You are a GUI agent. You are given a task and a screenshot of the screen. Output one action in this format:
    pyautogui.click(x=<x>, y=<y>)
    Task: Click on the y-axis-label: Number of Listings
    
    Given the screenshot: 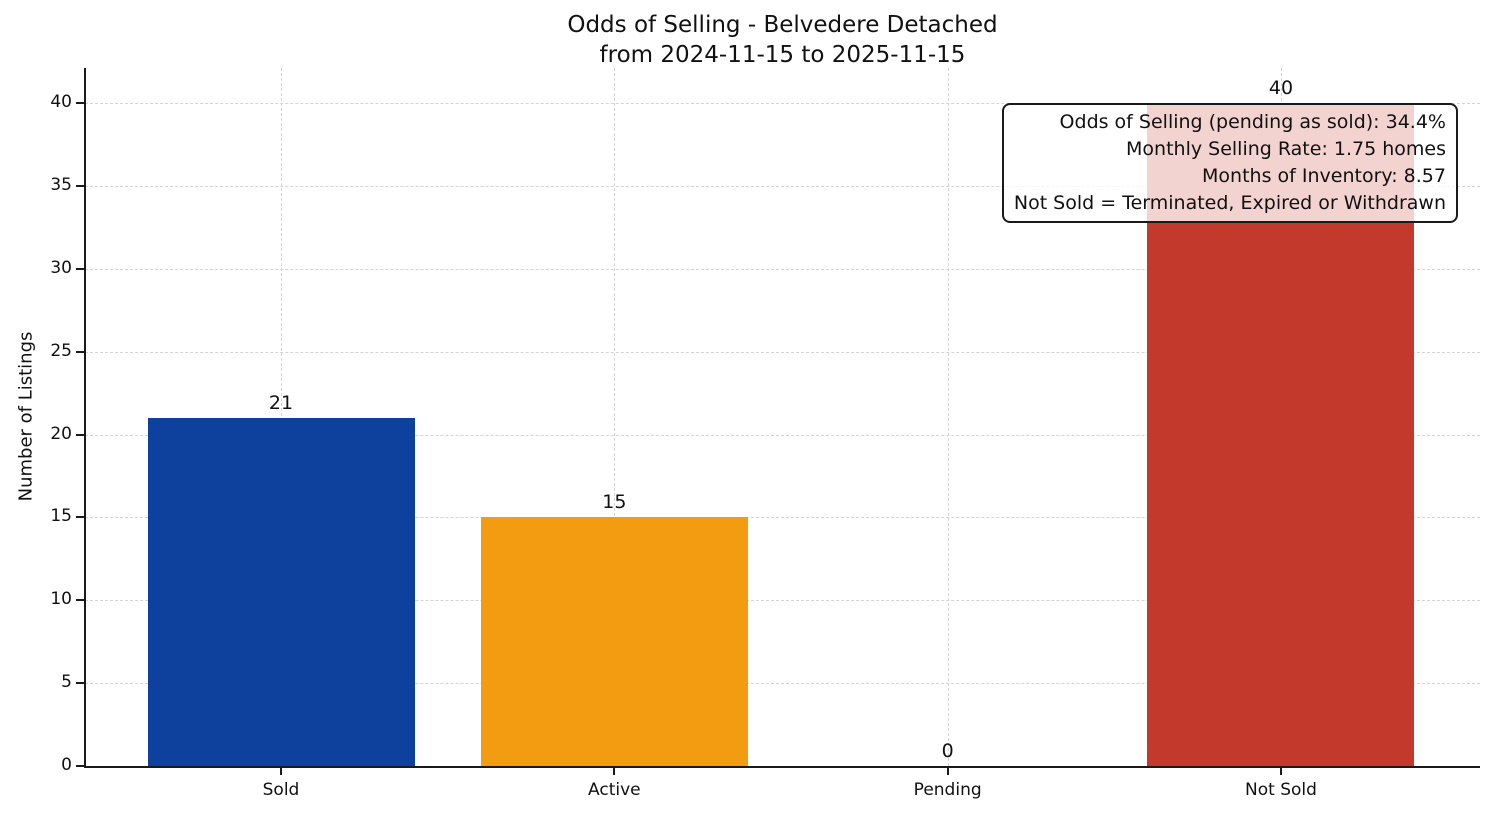 What is the action you would take?
    pyautogui.click(x=26, y=416)
    